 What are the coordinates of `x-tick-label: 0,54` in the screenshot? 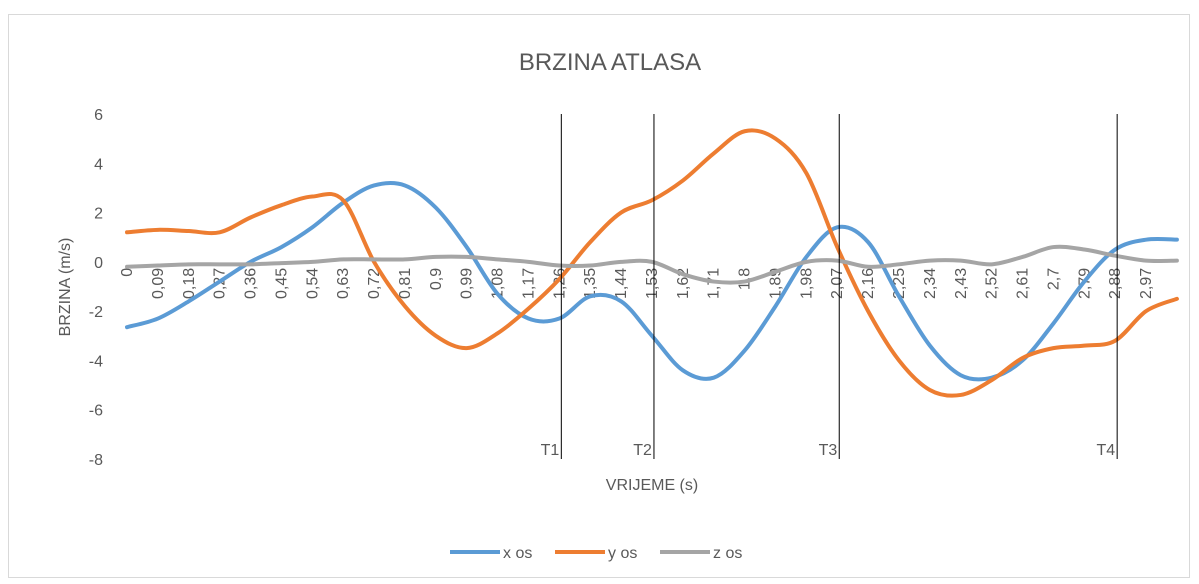 It's located at (312, 283).